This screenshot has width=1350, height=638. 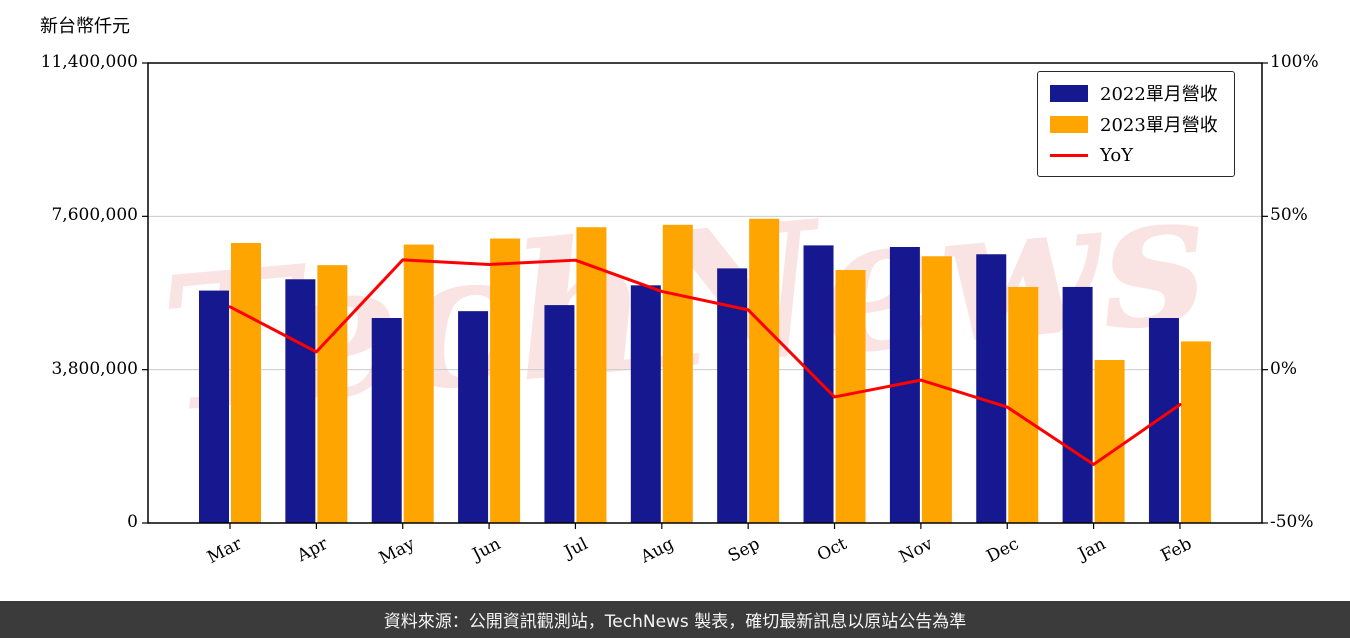 I want to click on x-tick-label: Jul, so click(x=576, y=548).